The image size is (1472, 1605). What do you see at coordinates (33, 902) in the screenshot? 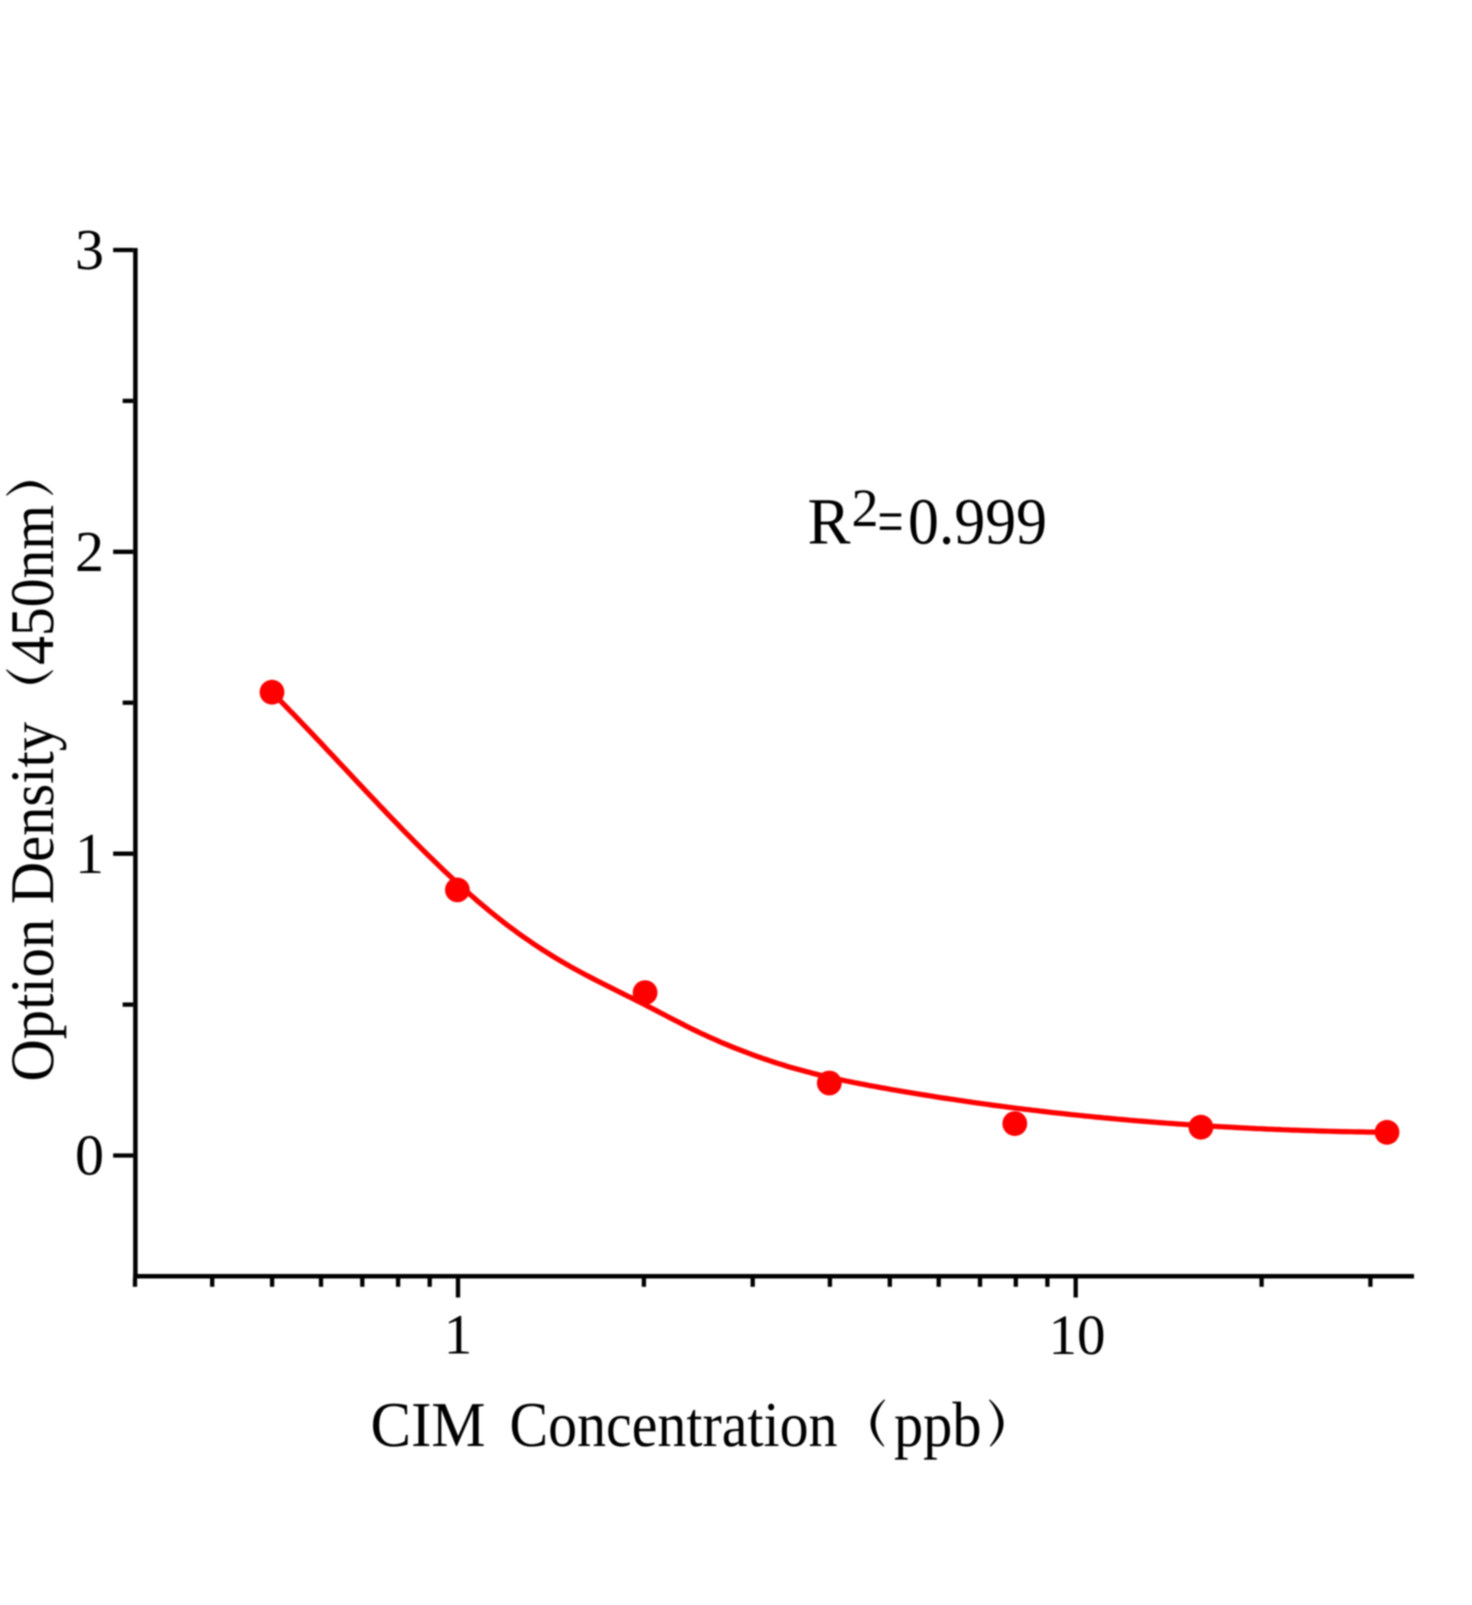
I see `svg-text: Option Density` at bounding box center [33, 902].